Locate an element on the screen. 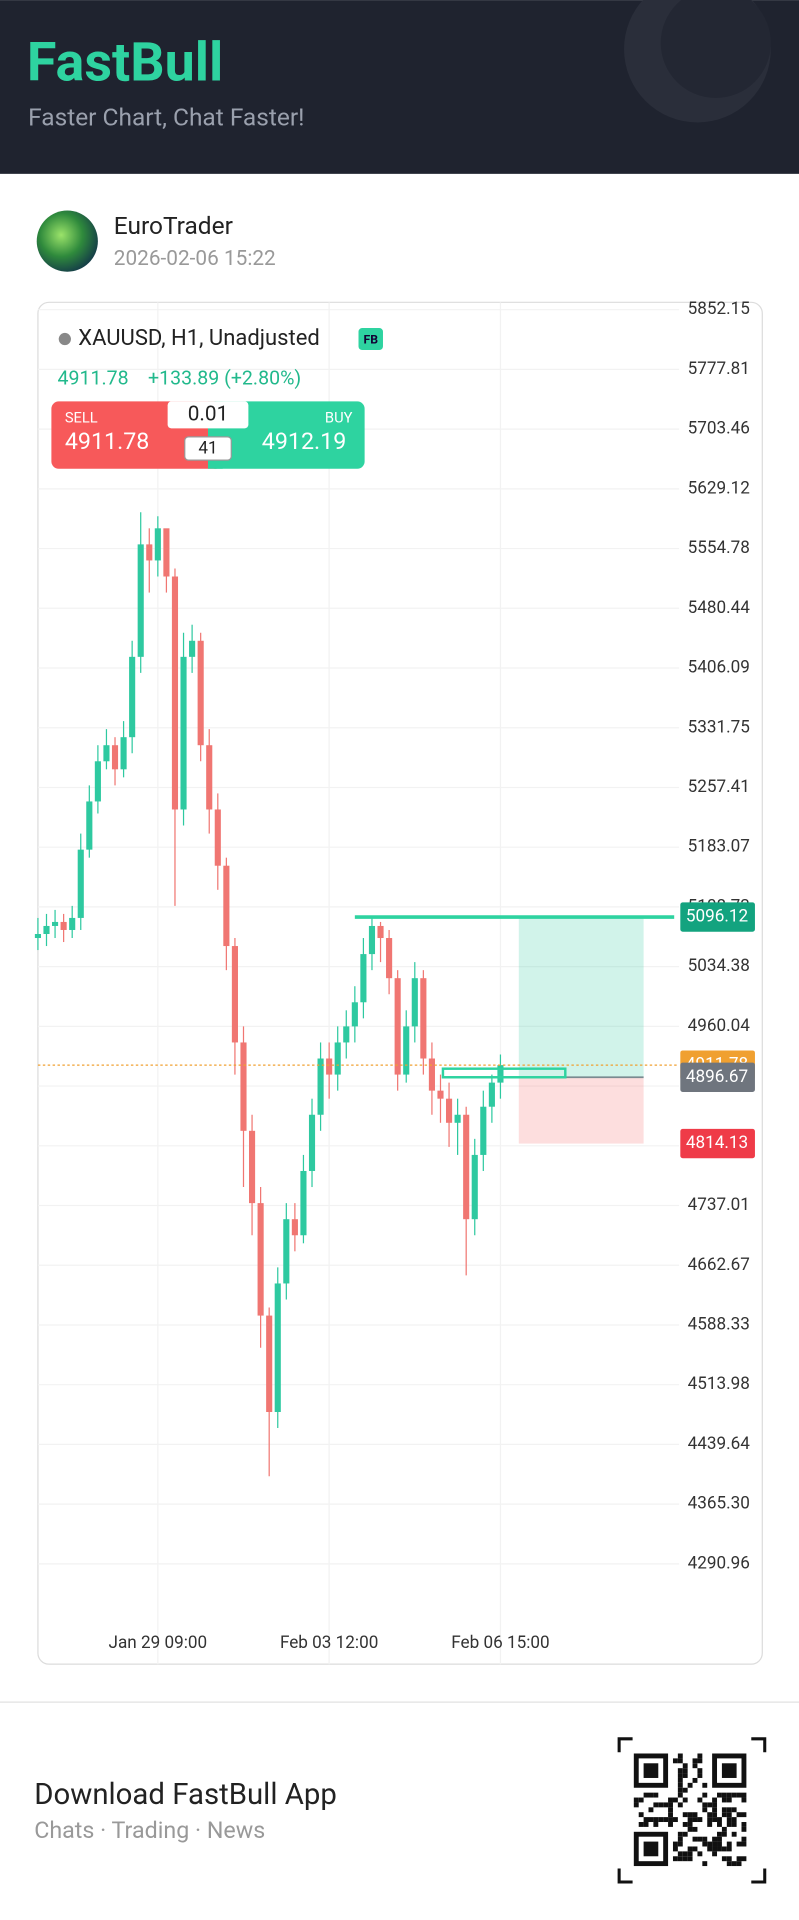 The image size is (799, 1920). entry-tag-bg is located at coordinates (717, 1077).